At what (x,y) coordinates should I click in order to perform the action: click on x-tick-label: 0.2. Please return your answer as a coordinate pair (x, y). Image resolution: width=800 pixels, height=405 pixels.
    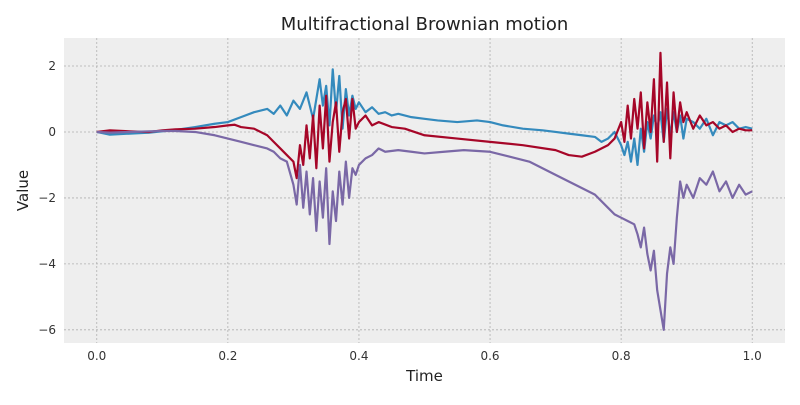
    Looking at the image, I should click on (227, 356).